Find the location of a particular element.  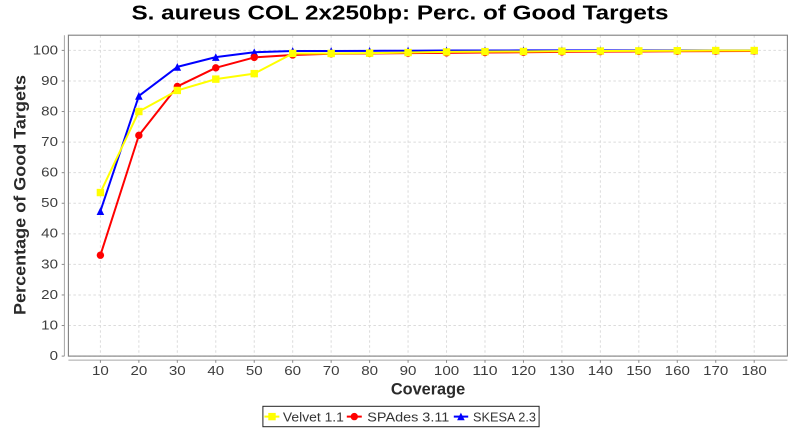

svg-text: 110 is located at coordinates (484, 371).